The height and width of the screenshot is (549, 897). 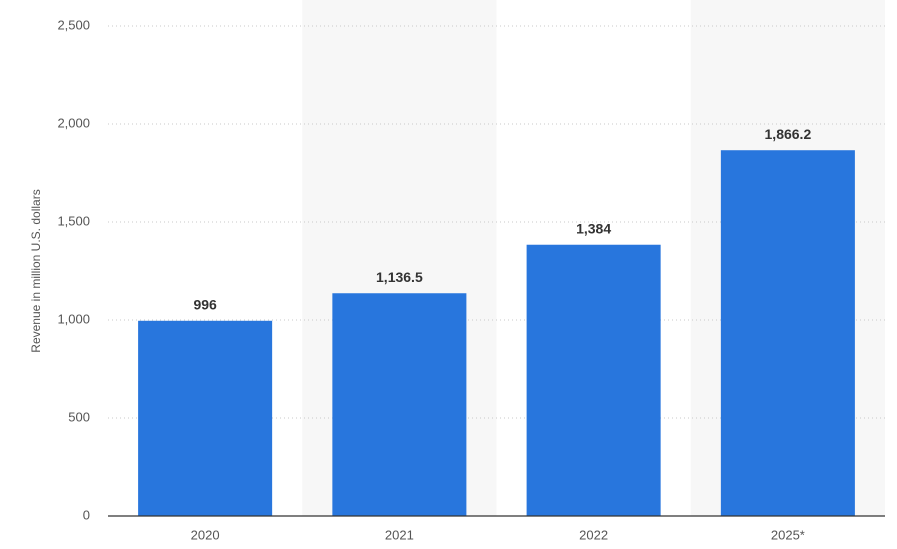 What do you see at coordinates (73, 122) in the screenshot?
I see `y-tick-label: 2,000` at bounding box center [73, 122].